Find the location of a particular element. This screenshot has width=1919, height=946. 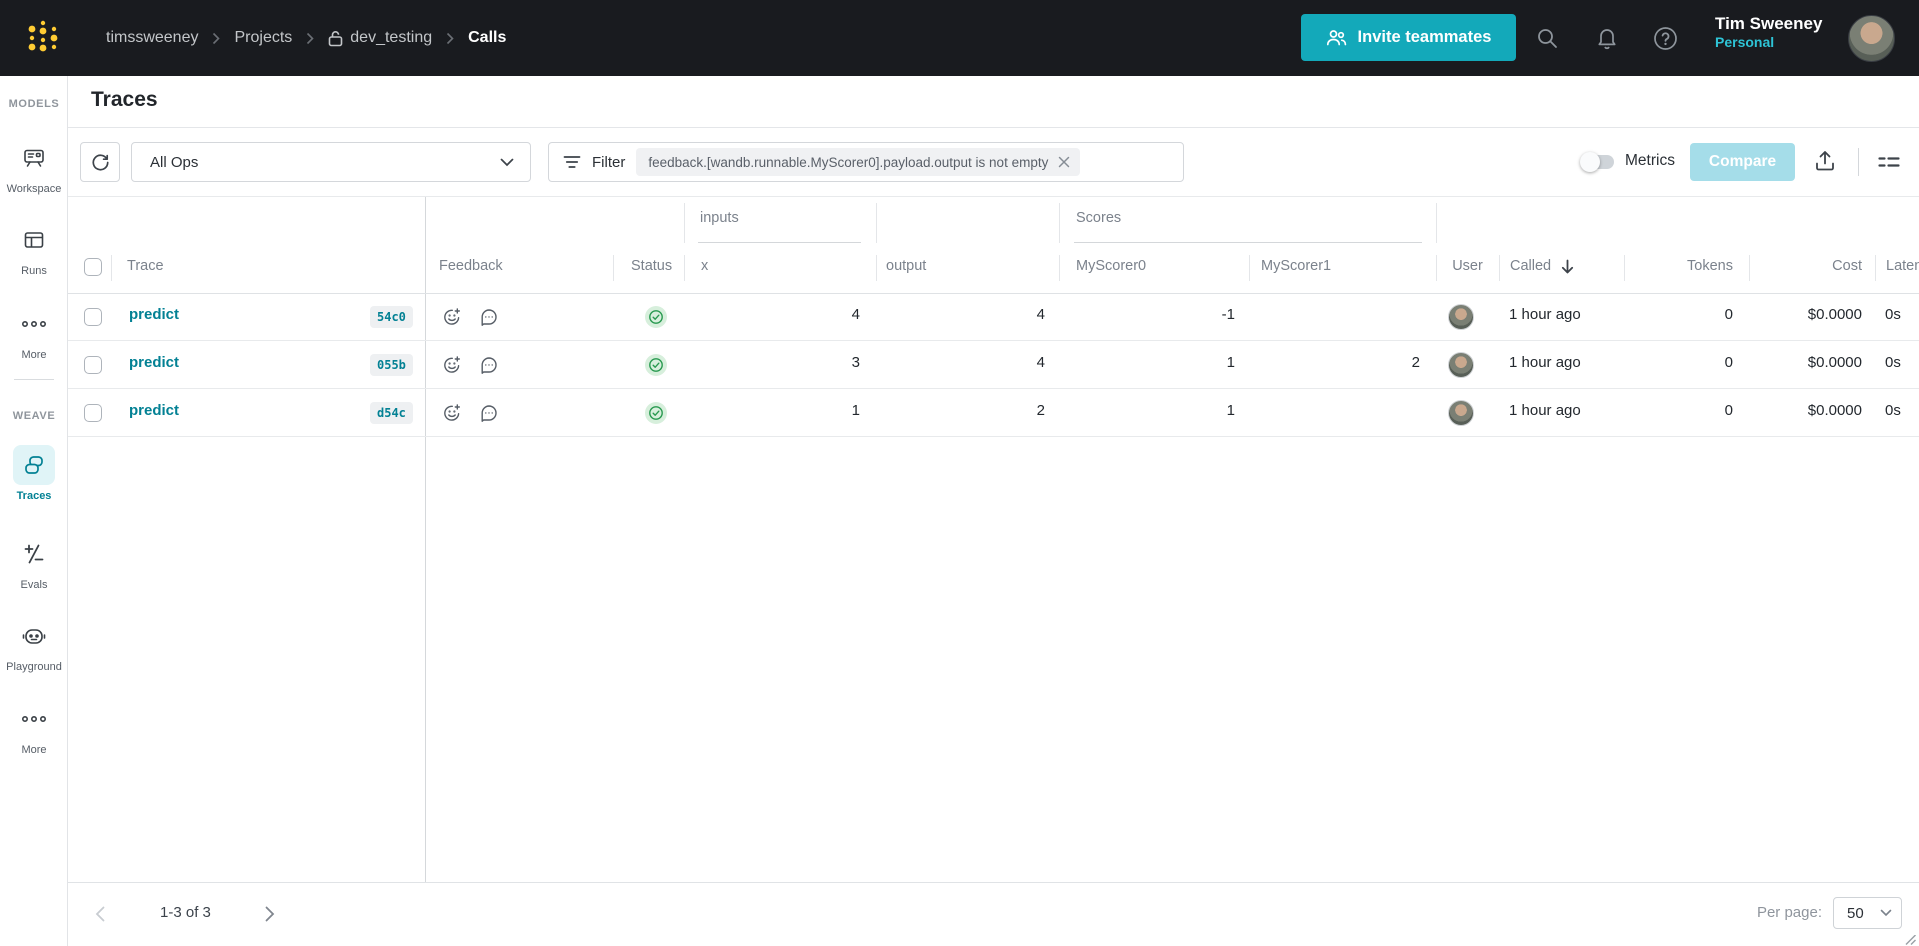

sidebar-item-runs: Runs is located at coordinates (34, 248).